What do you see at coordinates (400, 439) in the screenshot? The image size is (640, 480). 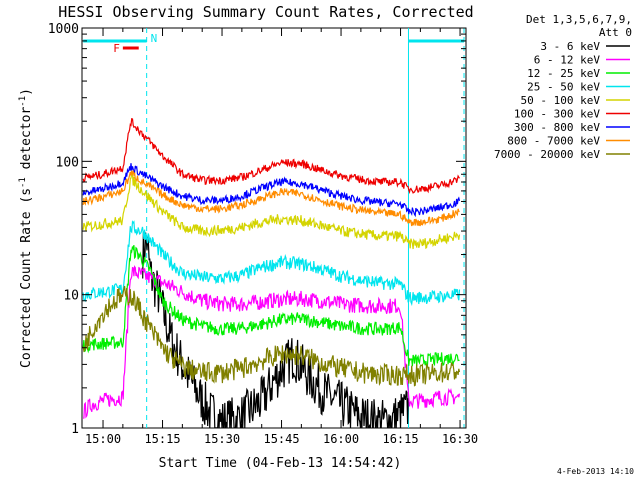 I see `x-tick-label: 16:15` at bounding box center [400, 439].